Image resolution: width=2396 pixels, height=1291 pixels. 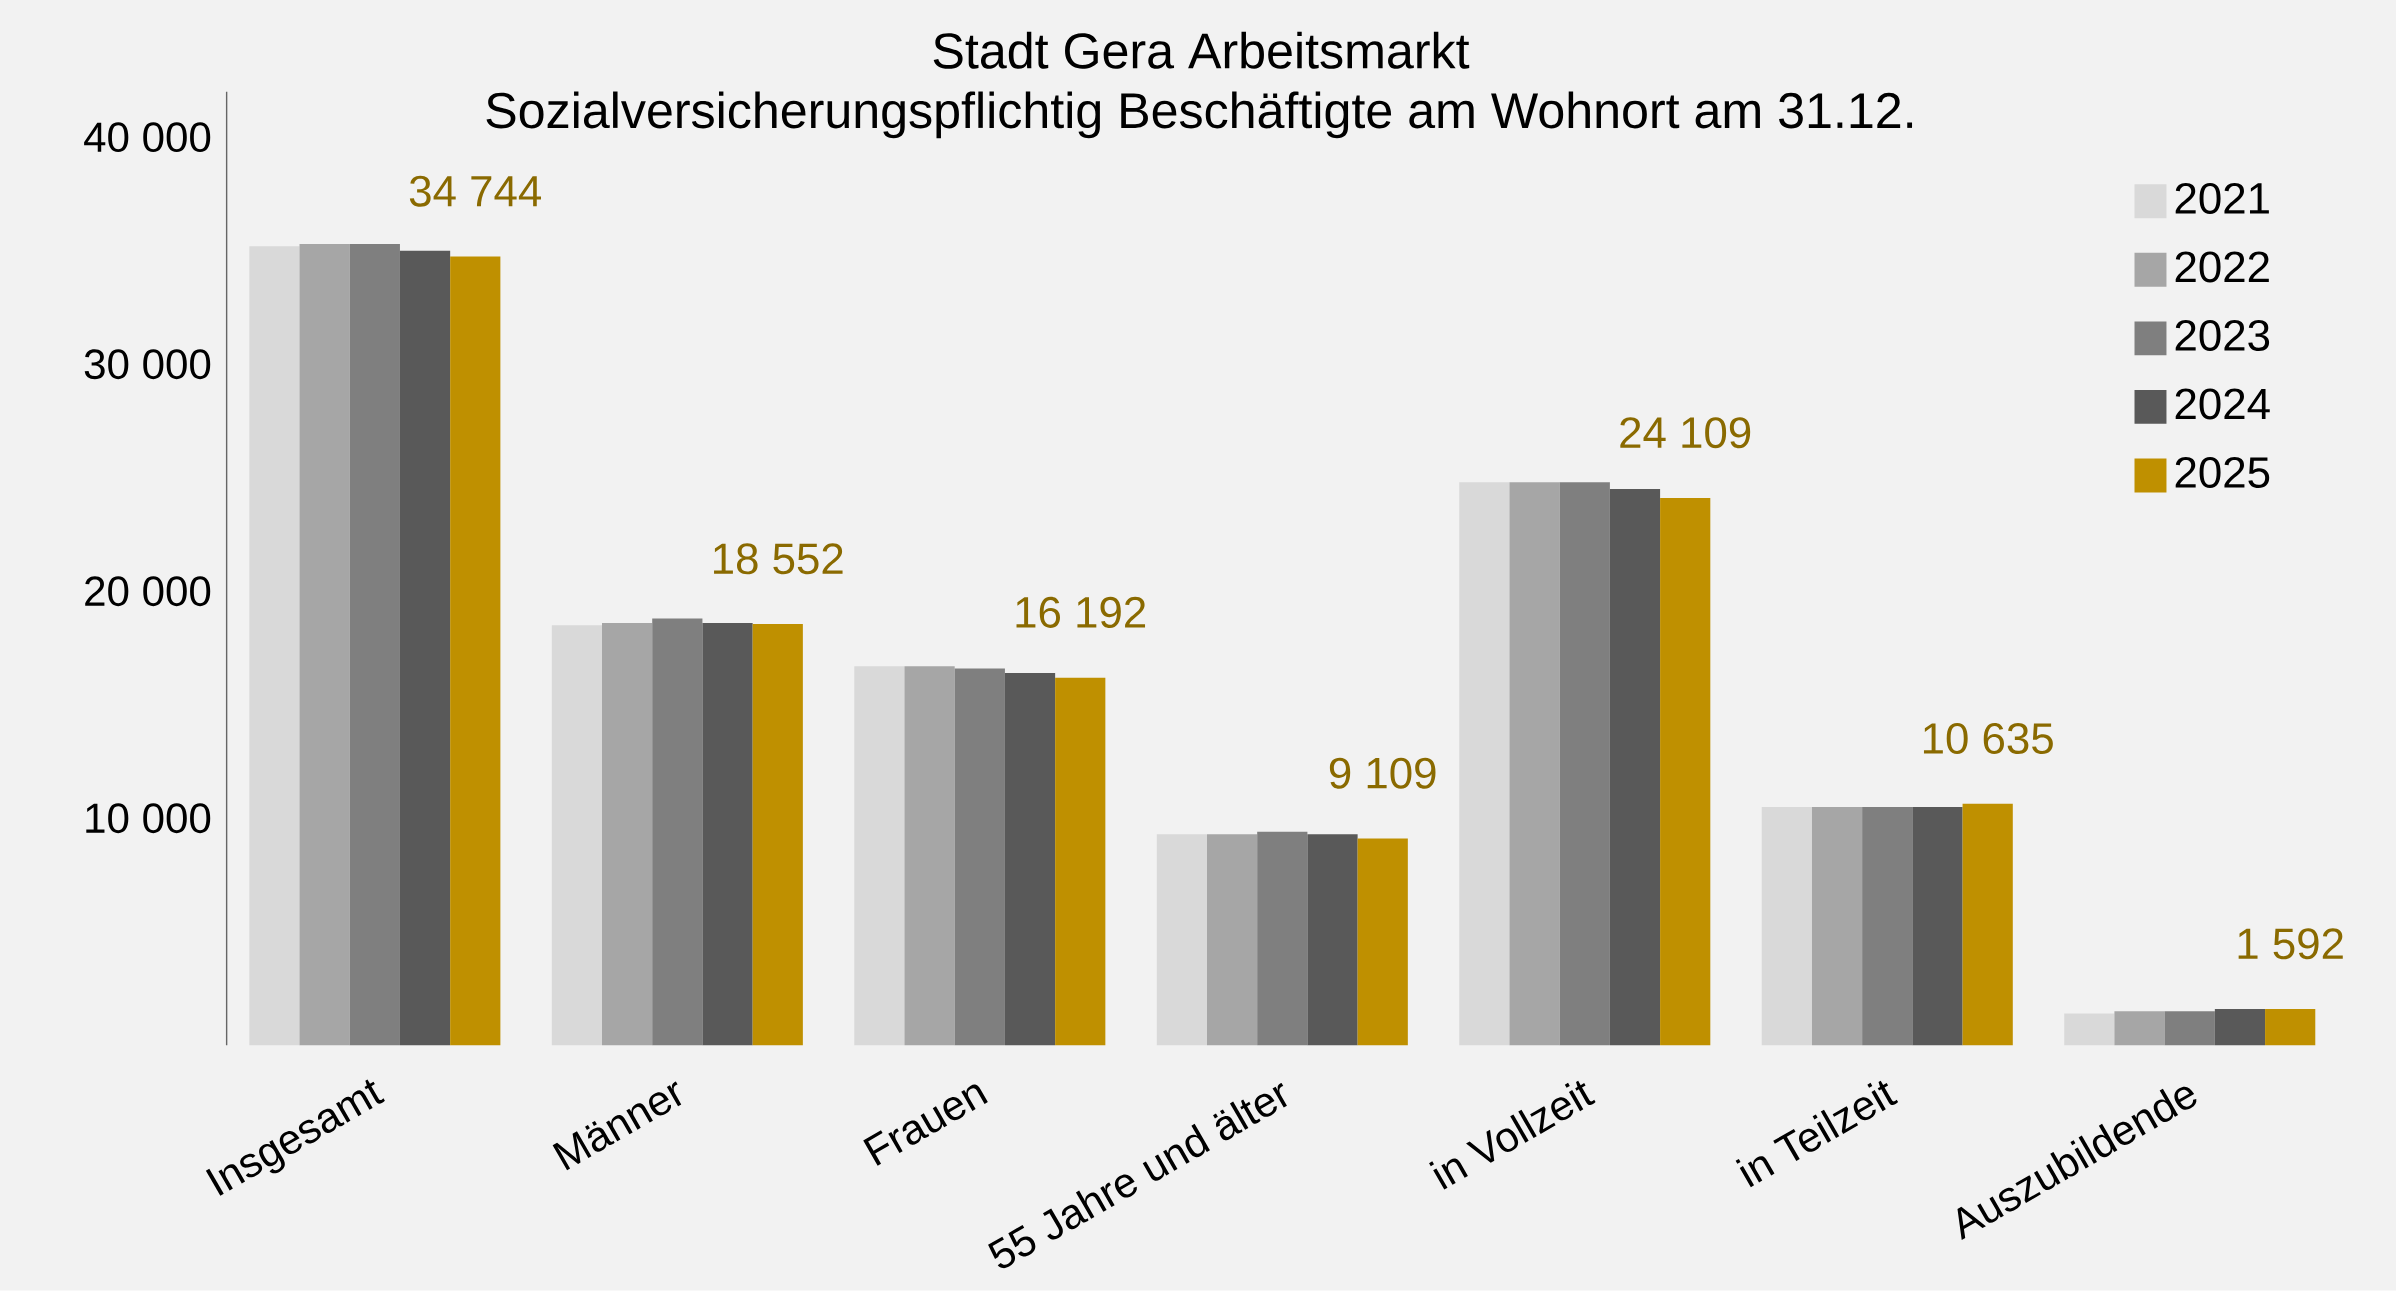 What do you see at coordinates (2222, 404) in the screenshot?
I see `legend-label: 2024` at bounding box center [2222, 404].